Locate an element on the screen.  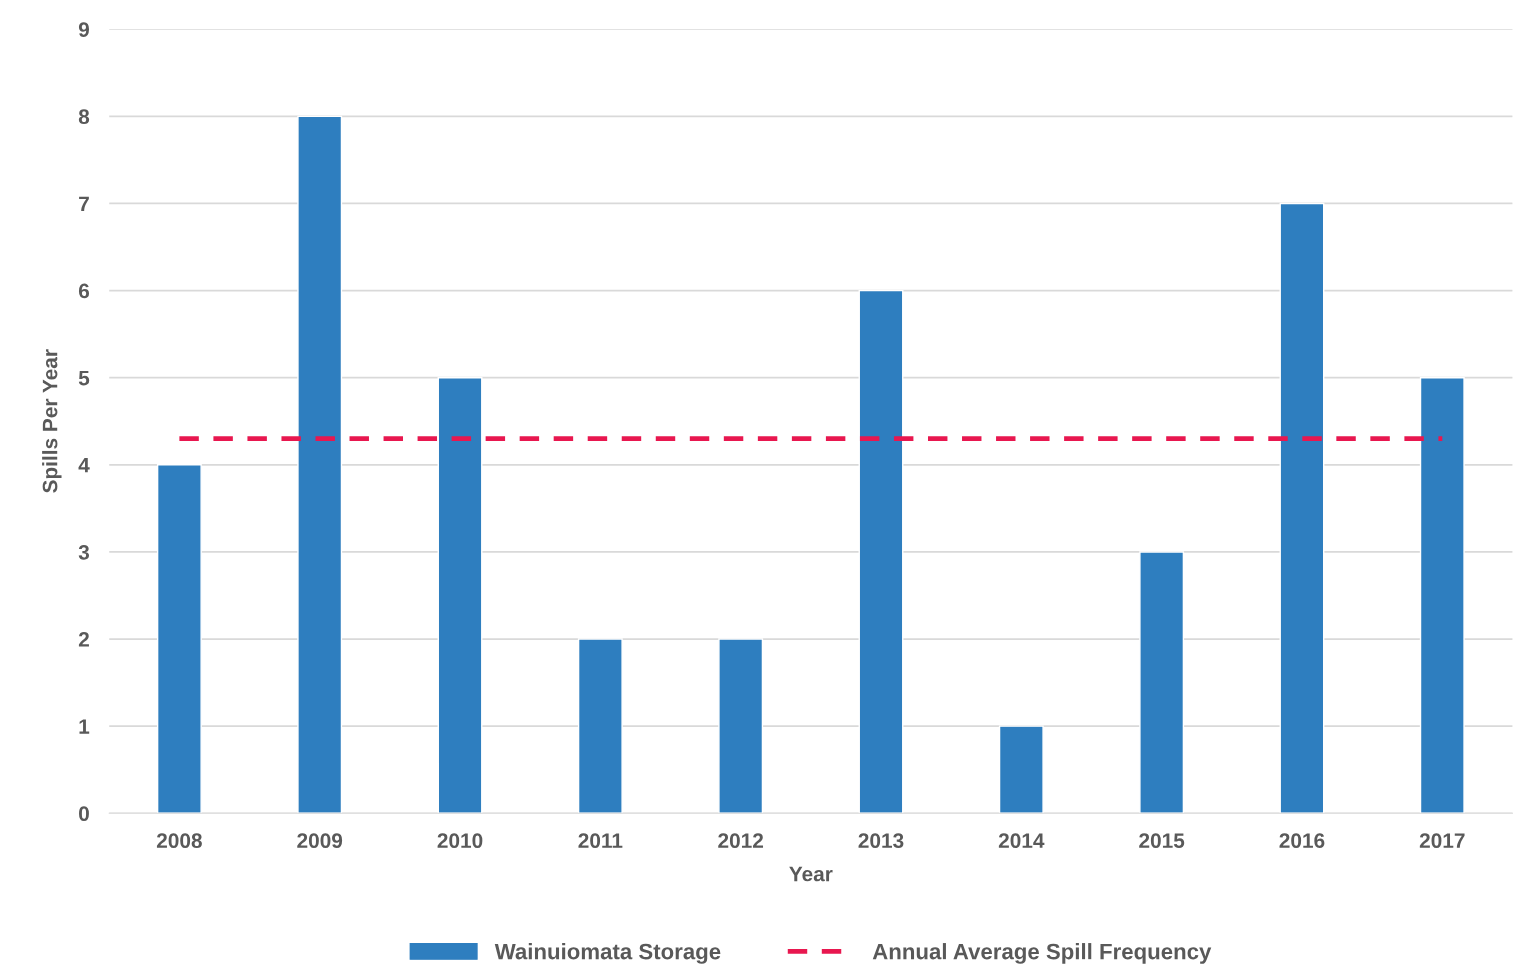
y-tick-label: 1 is located at coordinates (84, 726).